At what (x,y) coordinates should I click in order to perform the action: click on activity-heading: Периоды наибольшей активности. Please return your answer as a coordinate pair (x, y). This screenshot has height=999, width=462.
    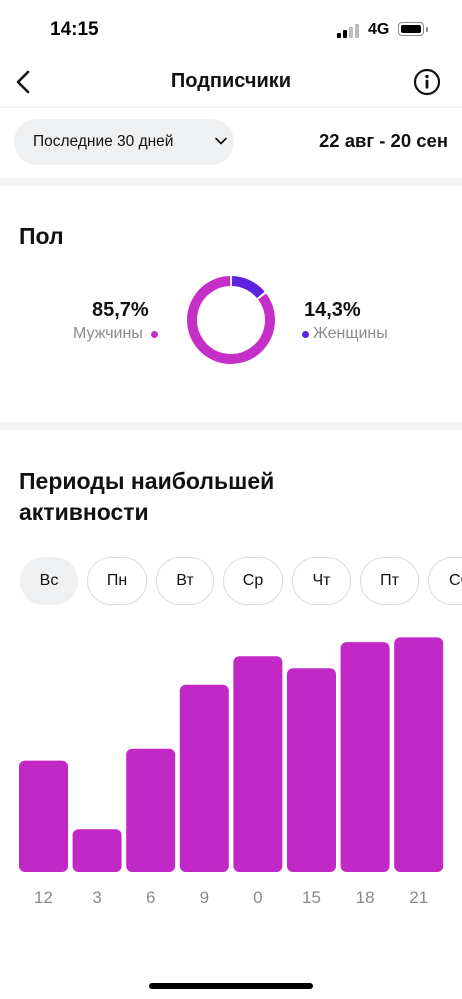
    Looking at the image, I should click on (146, 497).